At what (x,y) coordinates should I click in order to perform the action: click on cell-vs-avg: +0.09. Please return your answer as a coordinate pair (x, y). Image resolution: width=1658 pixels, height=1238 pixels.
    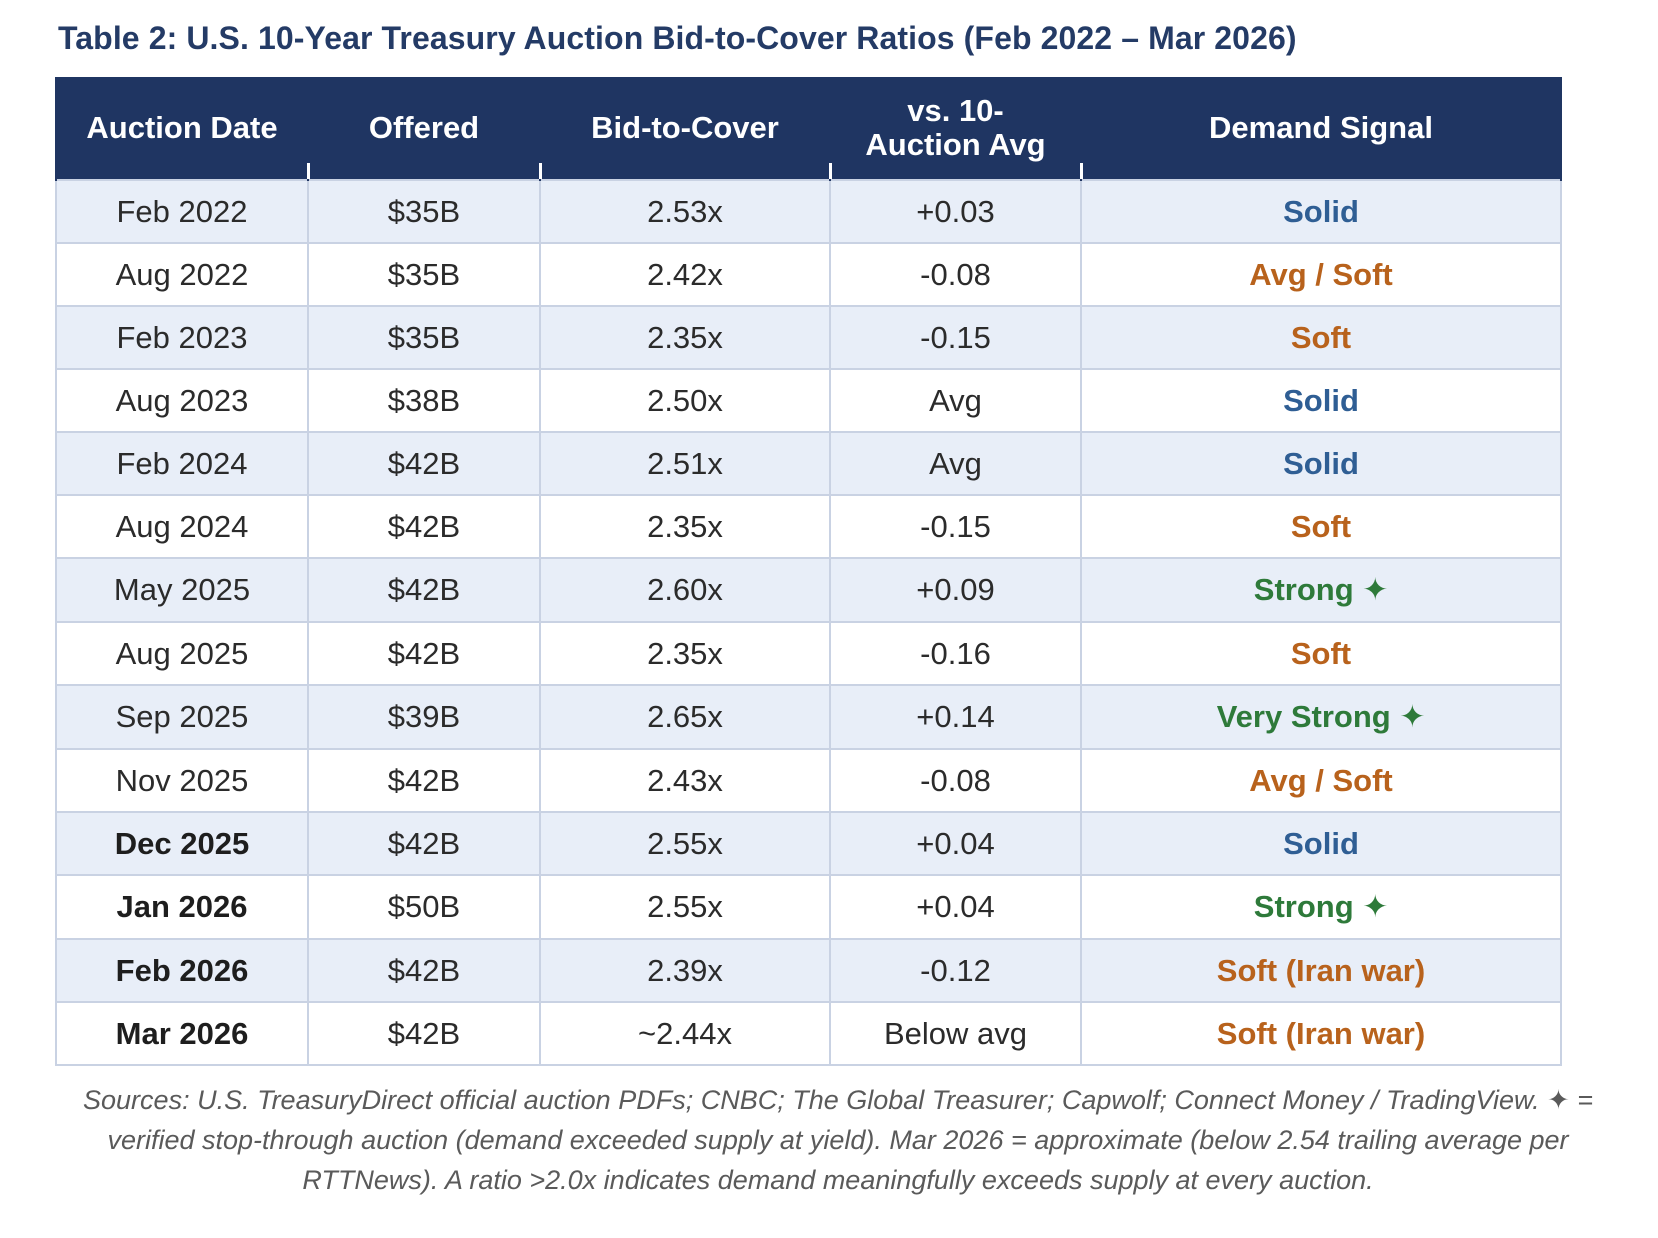
    Looking at the image, I should click on (955, 590).